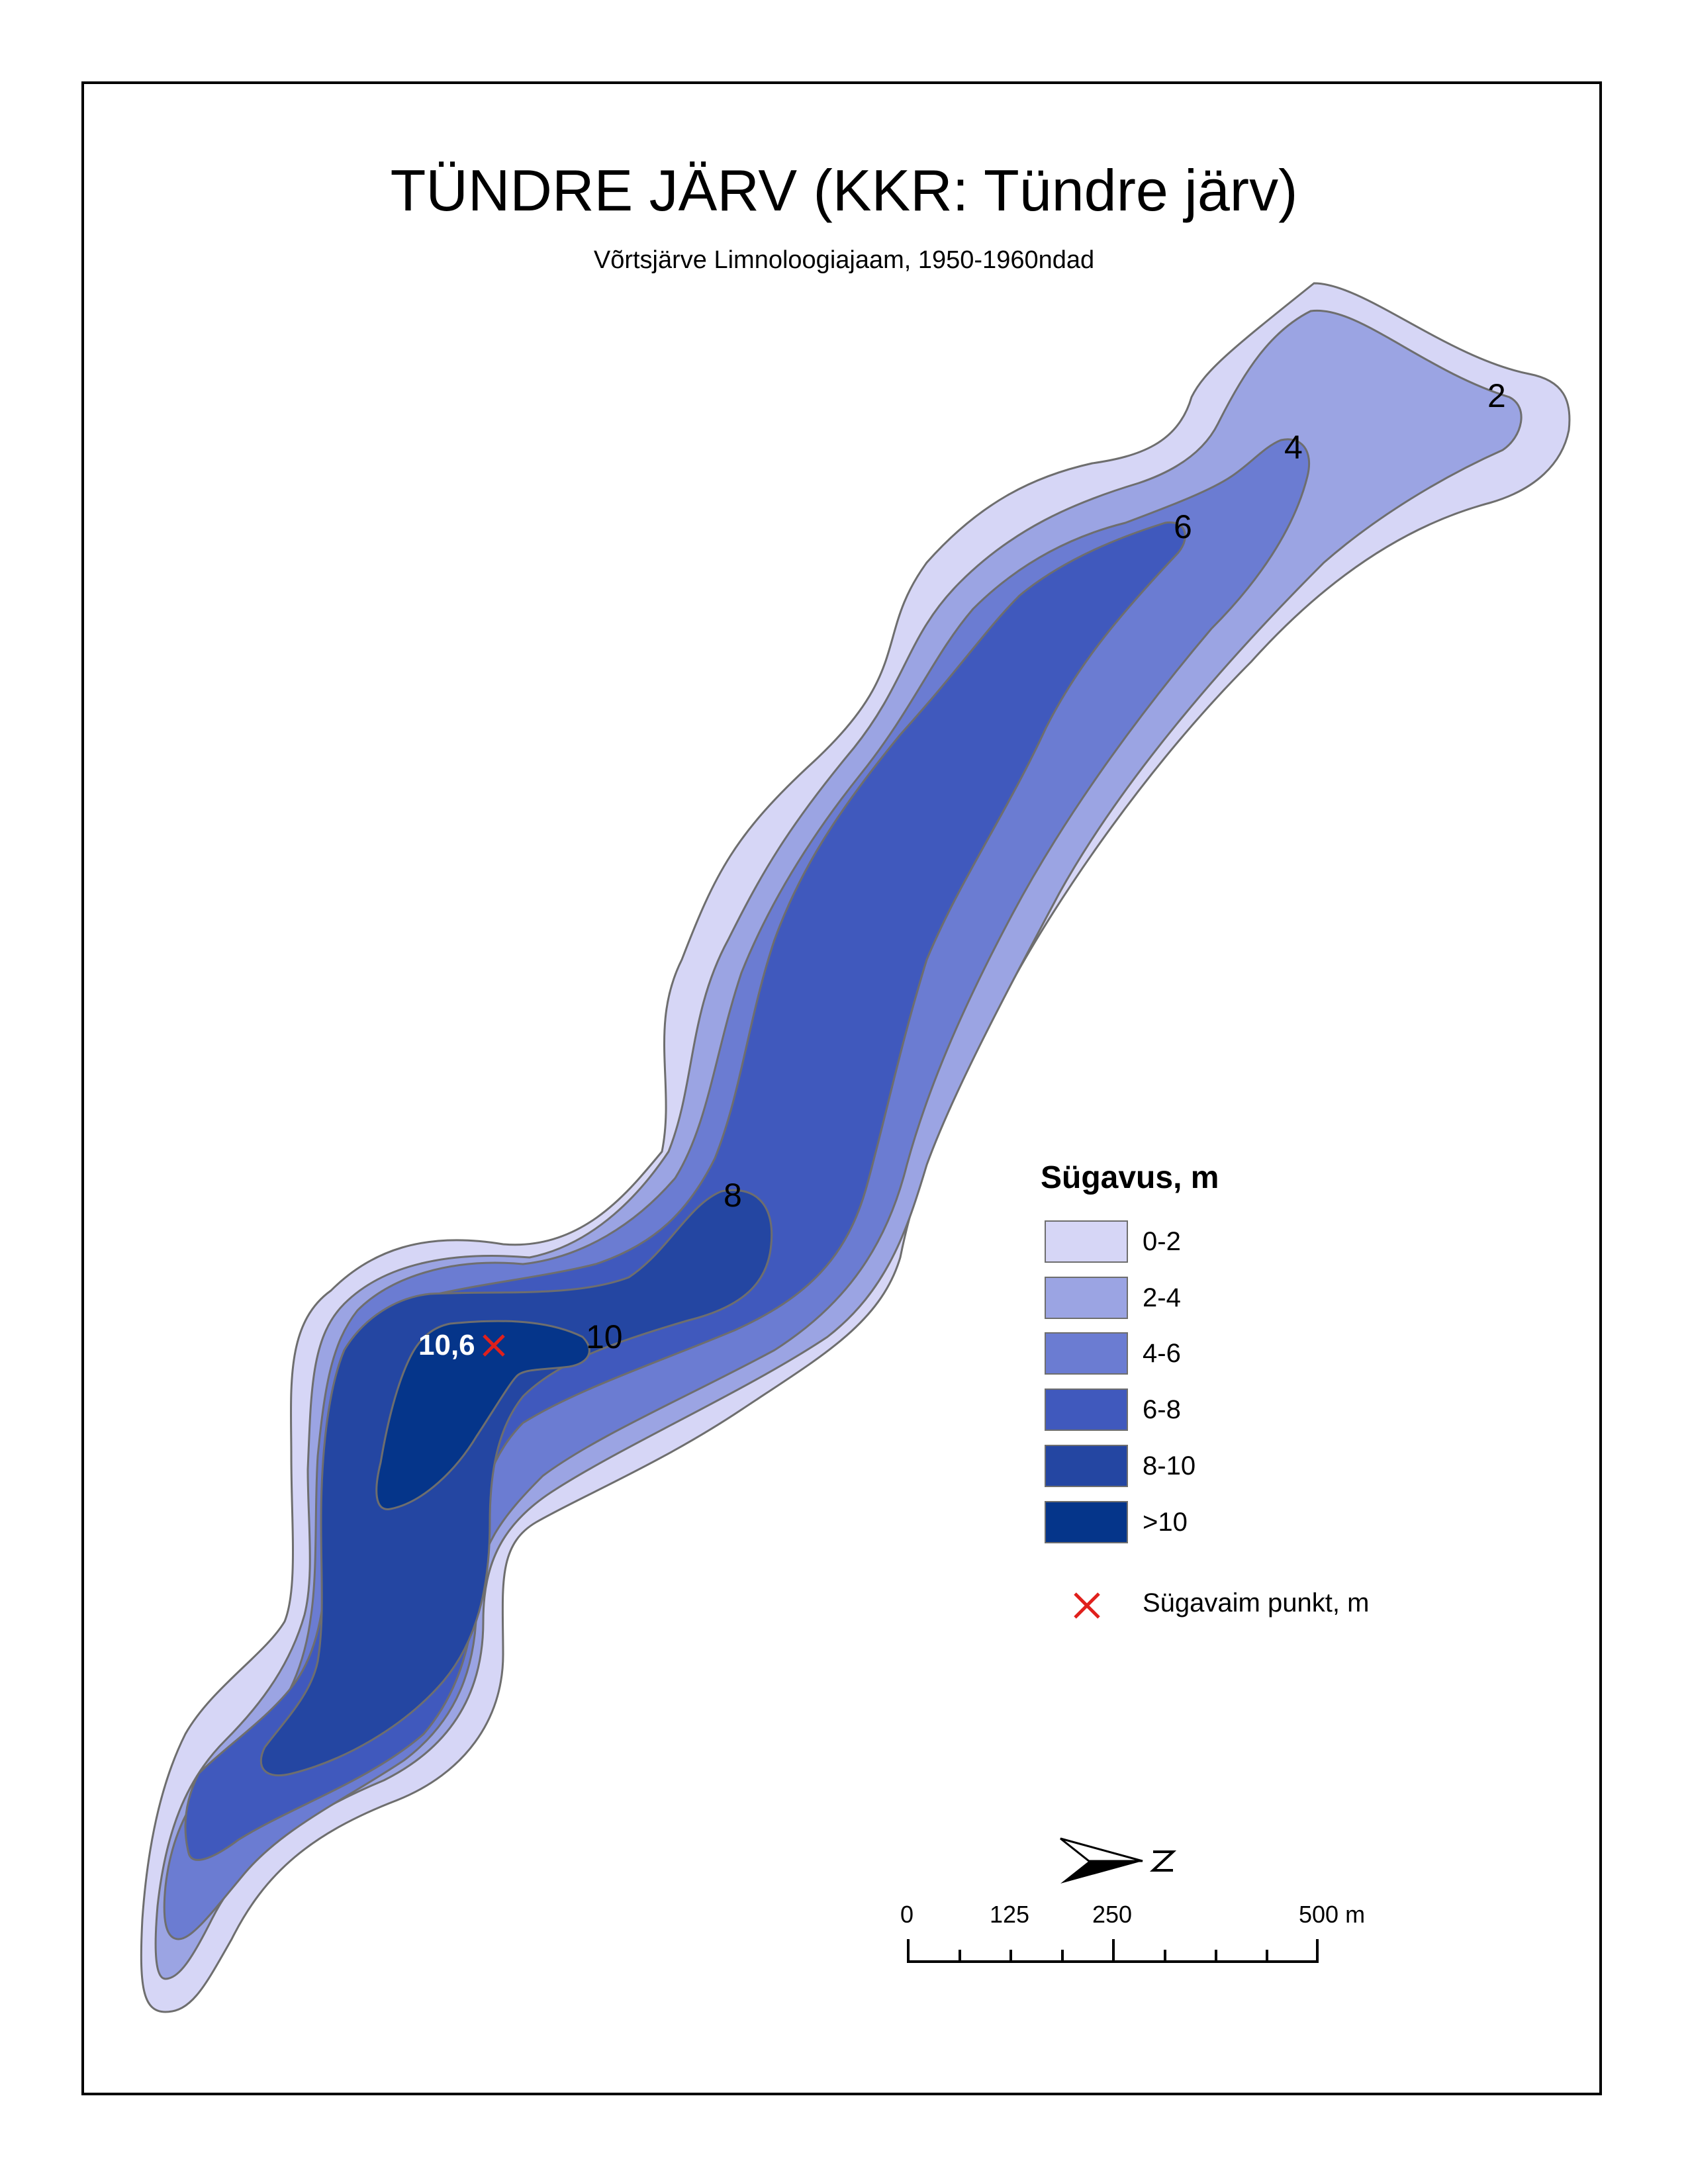 The height and width of the screenshot is (2184, 1688). What do you see at coordinates (494, 1345) in the screenshot?
I see `deepest-point-marker-icon` at bounding box center [494, 1345].